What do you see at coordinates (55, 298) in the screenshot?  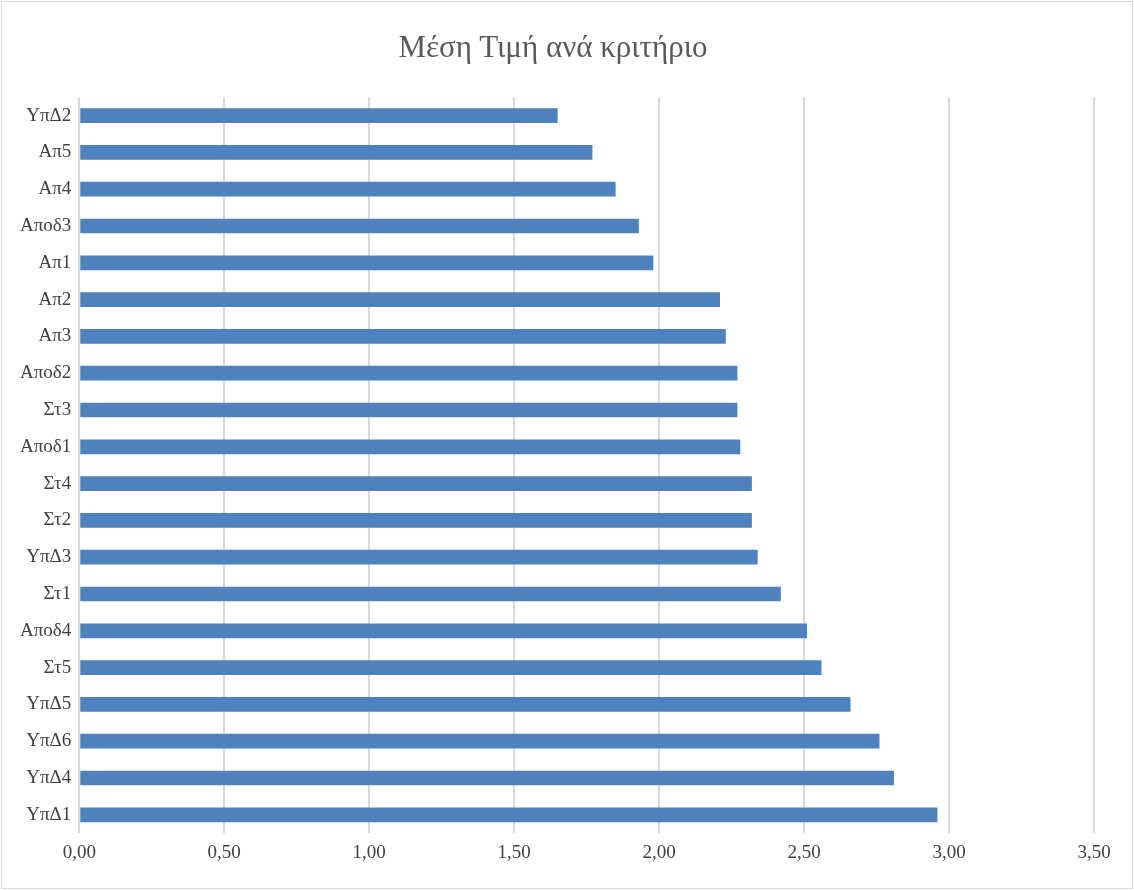 I see `y-tick-label: Απ2` at bounding box center [55, 298].